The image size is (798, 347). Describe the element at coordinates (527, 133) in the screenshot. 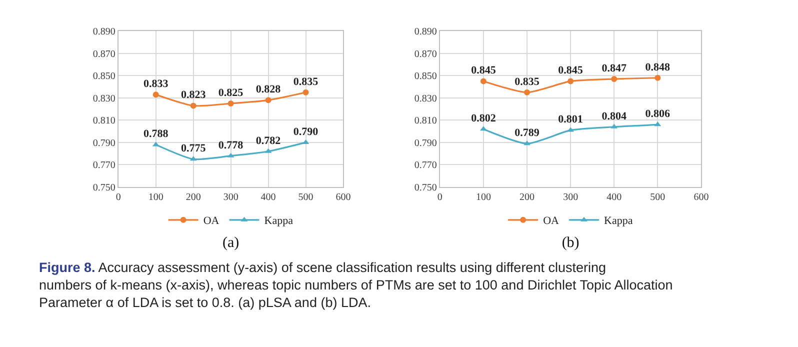

I see `data-label: 0.789` at that location.